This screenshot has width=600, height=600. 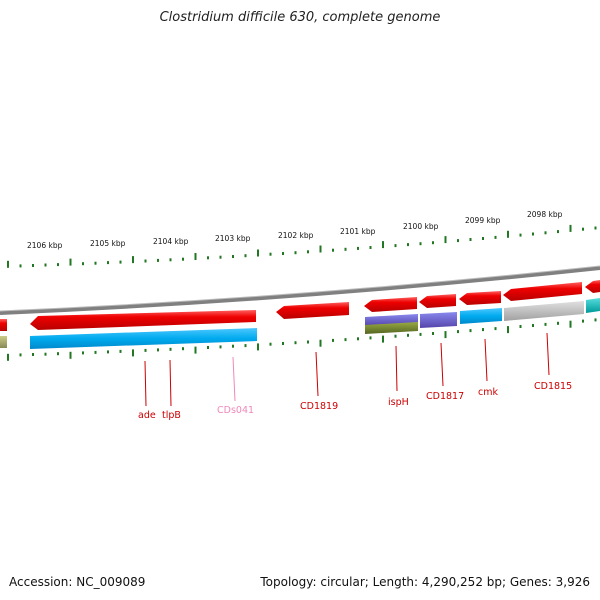 I want to click on kbp-label: 2102 kbp, so click(x=296, y=235).